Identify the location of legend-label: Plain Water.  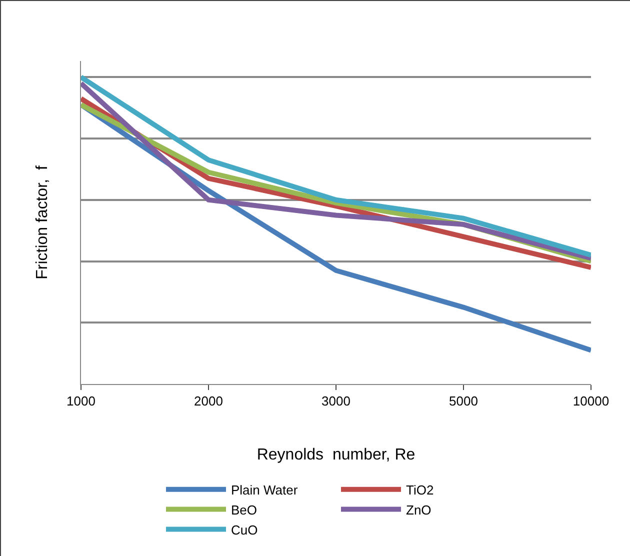
(264, 490).